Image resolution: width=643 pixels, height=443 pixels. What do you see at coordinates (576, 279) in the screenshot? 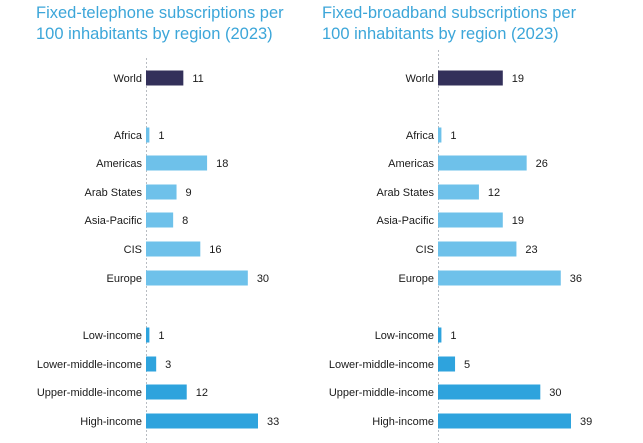
I see `value-label-europe: 36` at bounding box center [576, 279].